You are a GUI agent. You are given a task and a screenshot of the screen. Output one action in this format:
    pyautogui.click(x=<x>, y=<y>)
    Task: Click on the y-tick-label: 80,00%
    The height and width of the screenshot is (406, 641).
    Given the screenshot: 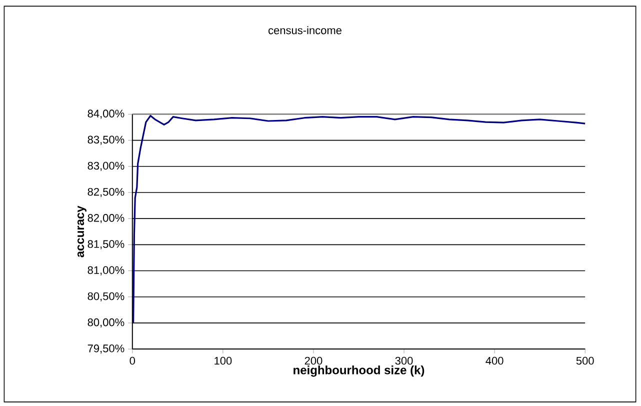 What is the action you would take?
    pyautogui.click(x=106, y=323)
    